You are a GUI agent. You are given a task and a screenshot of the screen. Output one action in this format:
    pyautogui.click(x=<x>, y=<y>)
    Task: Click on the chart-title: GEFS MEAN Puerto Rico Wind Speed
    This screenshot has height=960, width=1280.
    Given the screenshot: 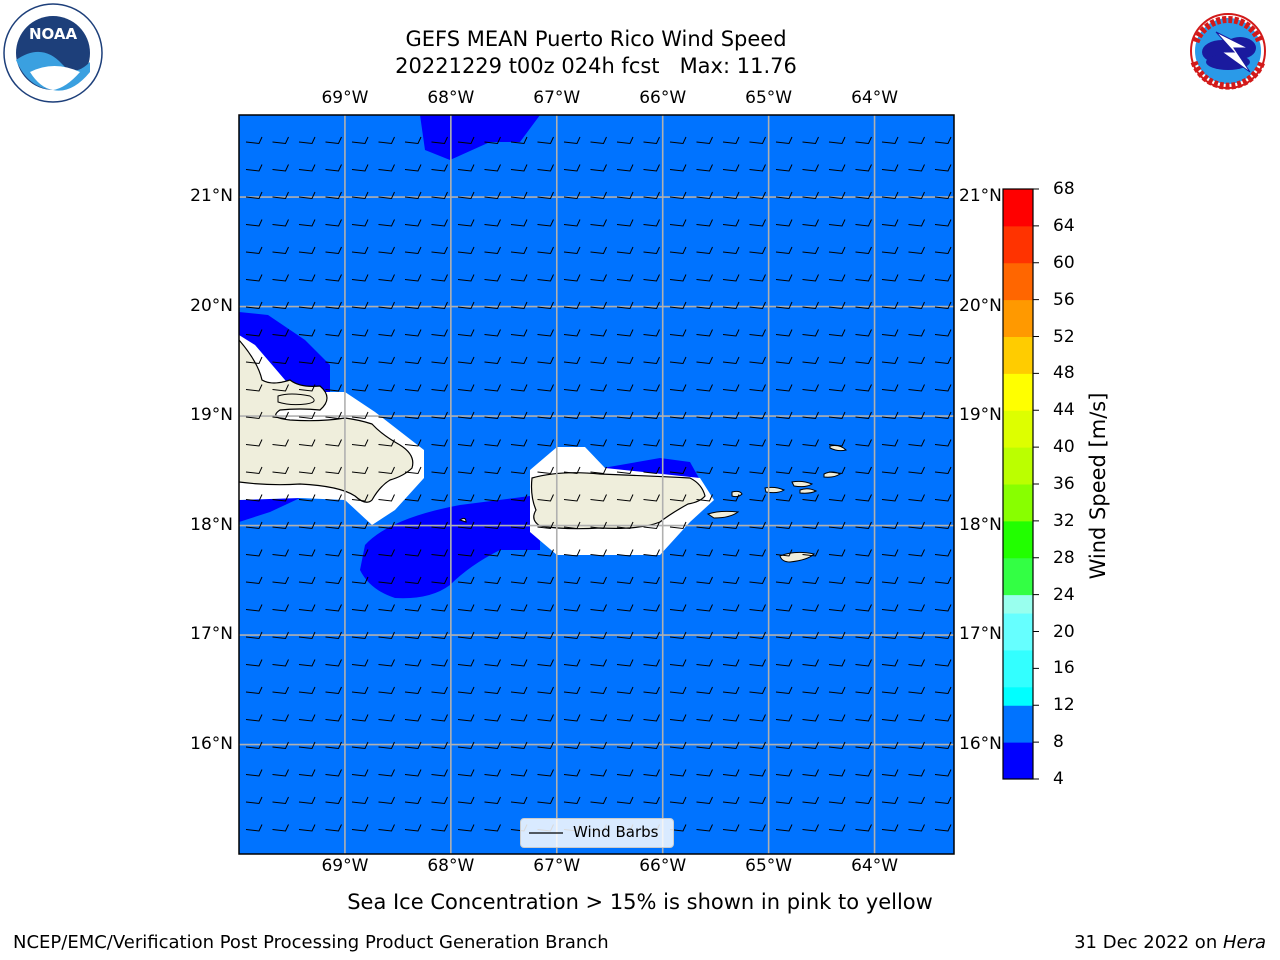 What is the action you would take?
    pyautogui.click(x=596, y=39)
    